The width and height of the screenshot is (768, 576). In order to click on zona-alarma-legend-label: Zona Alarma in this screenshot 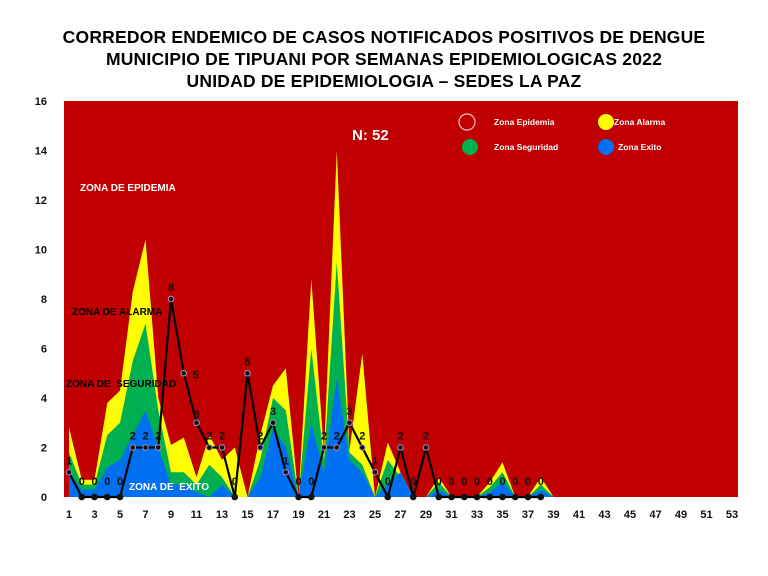, I will do `click(639, 122)`.